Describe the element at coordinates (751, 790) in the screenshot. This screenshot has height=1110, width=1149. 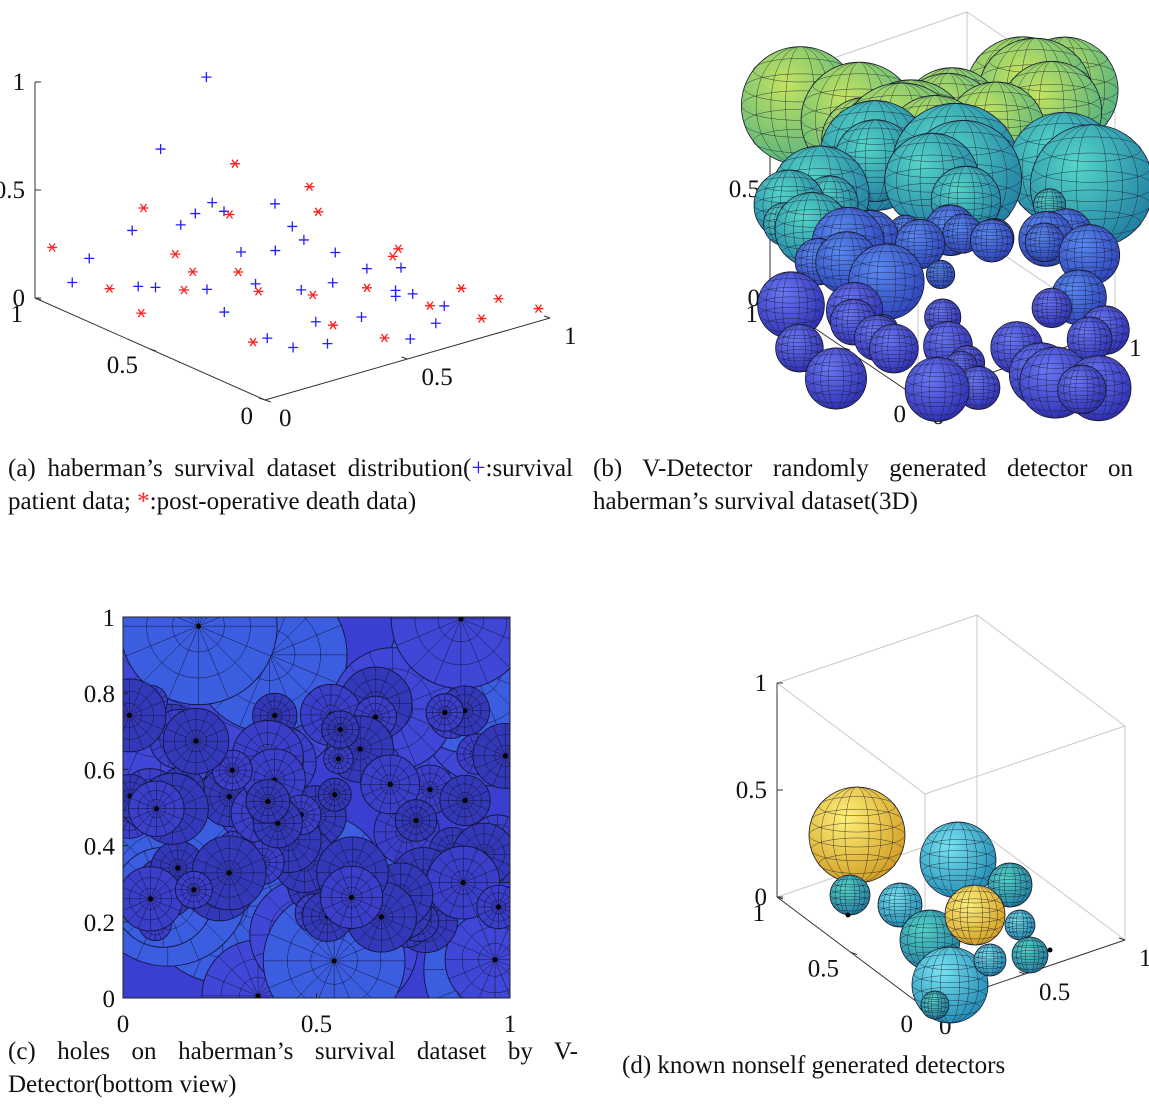
I see `z-tick-label: 0.5` at that location.